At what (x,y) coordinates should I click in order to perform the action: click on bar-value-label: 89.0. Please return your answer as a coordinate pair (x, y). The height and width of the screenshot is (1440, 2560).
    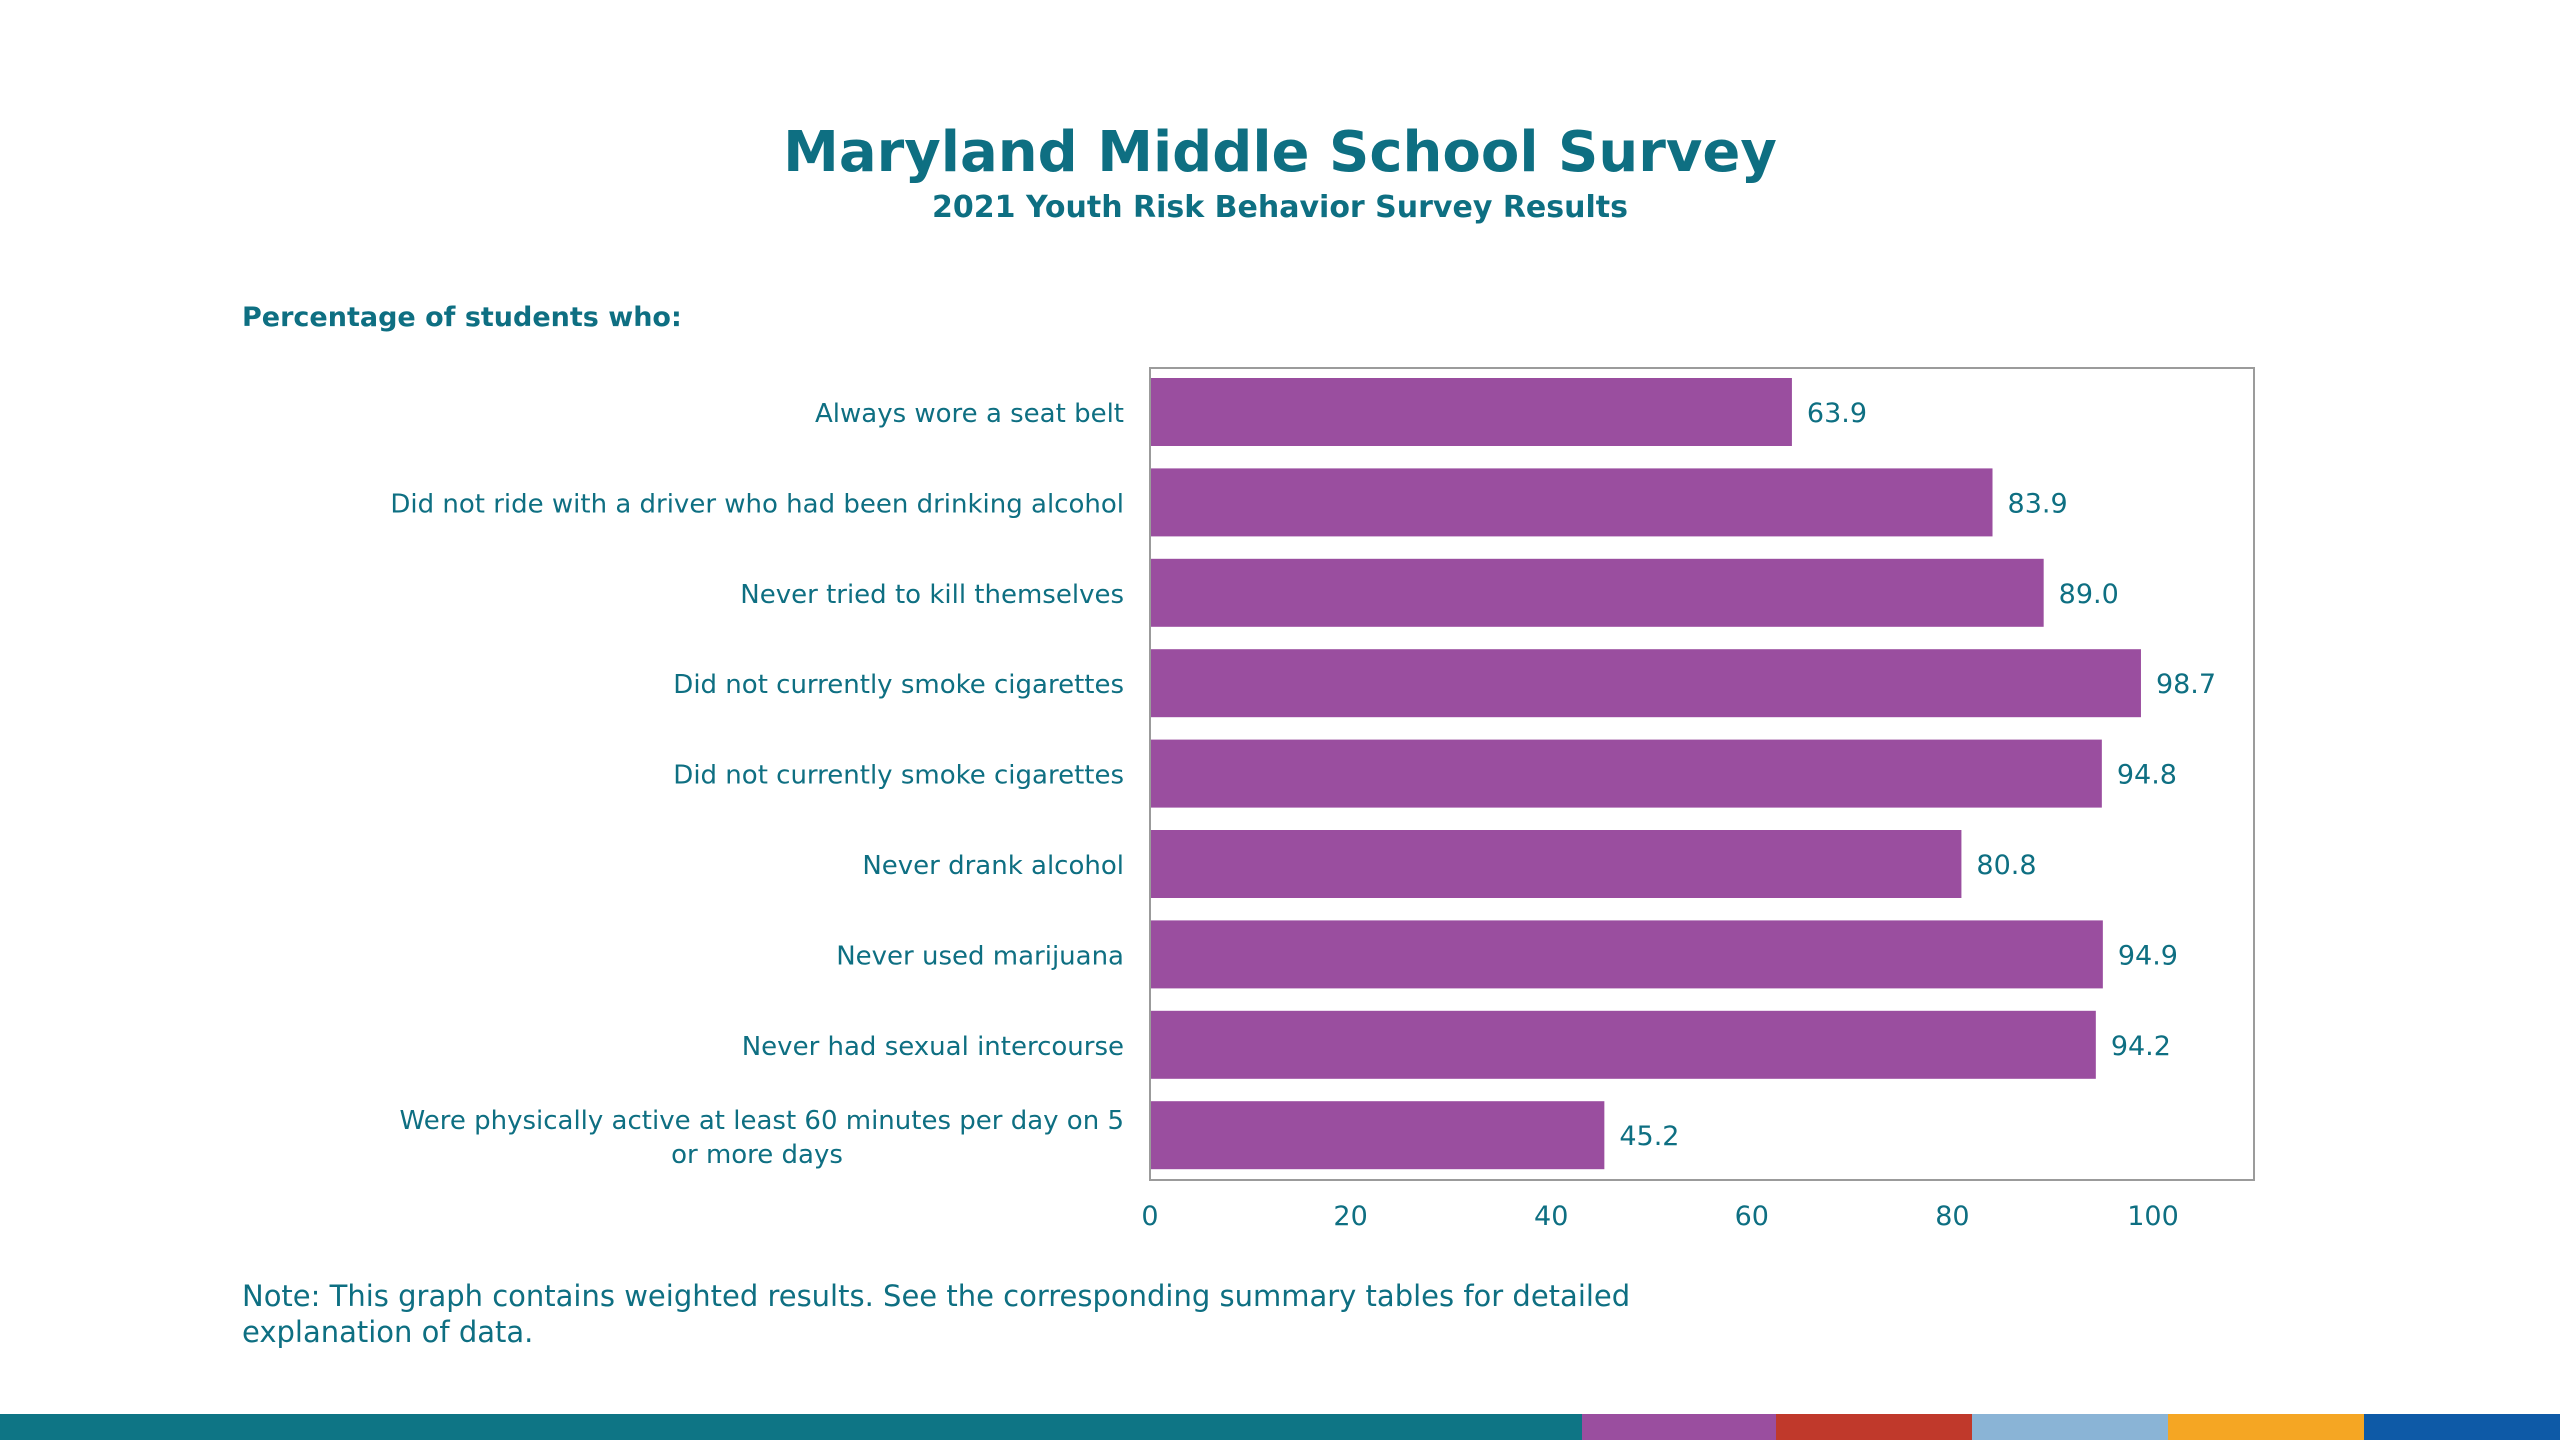
    Looking at the image, I should click on (2089, 594).